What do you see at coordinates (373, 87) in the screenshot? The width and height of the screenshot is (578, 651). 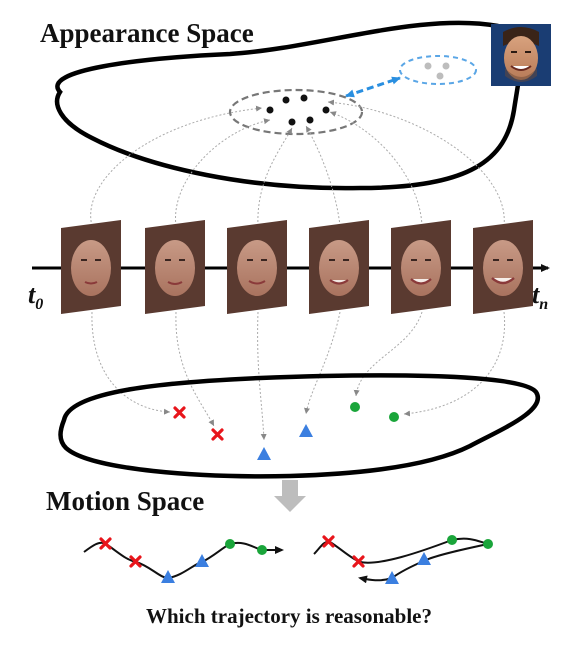 I see `identity-link-arrow` at bounding box center [373, 87].